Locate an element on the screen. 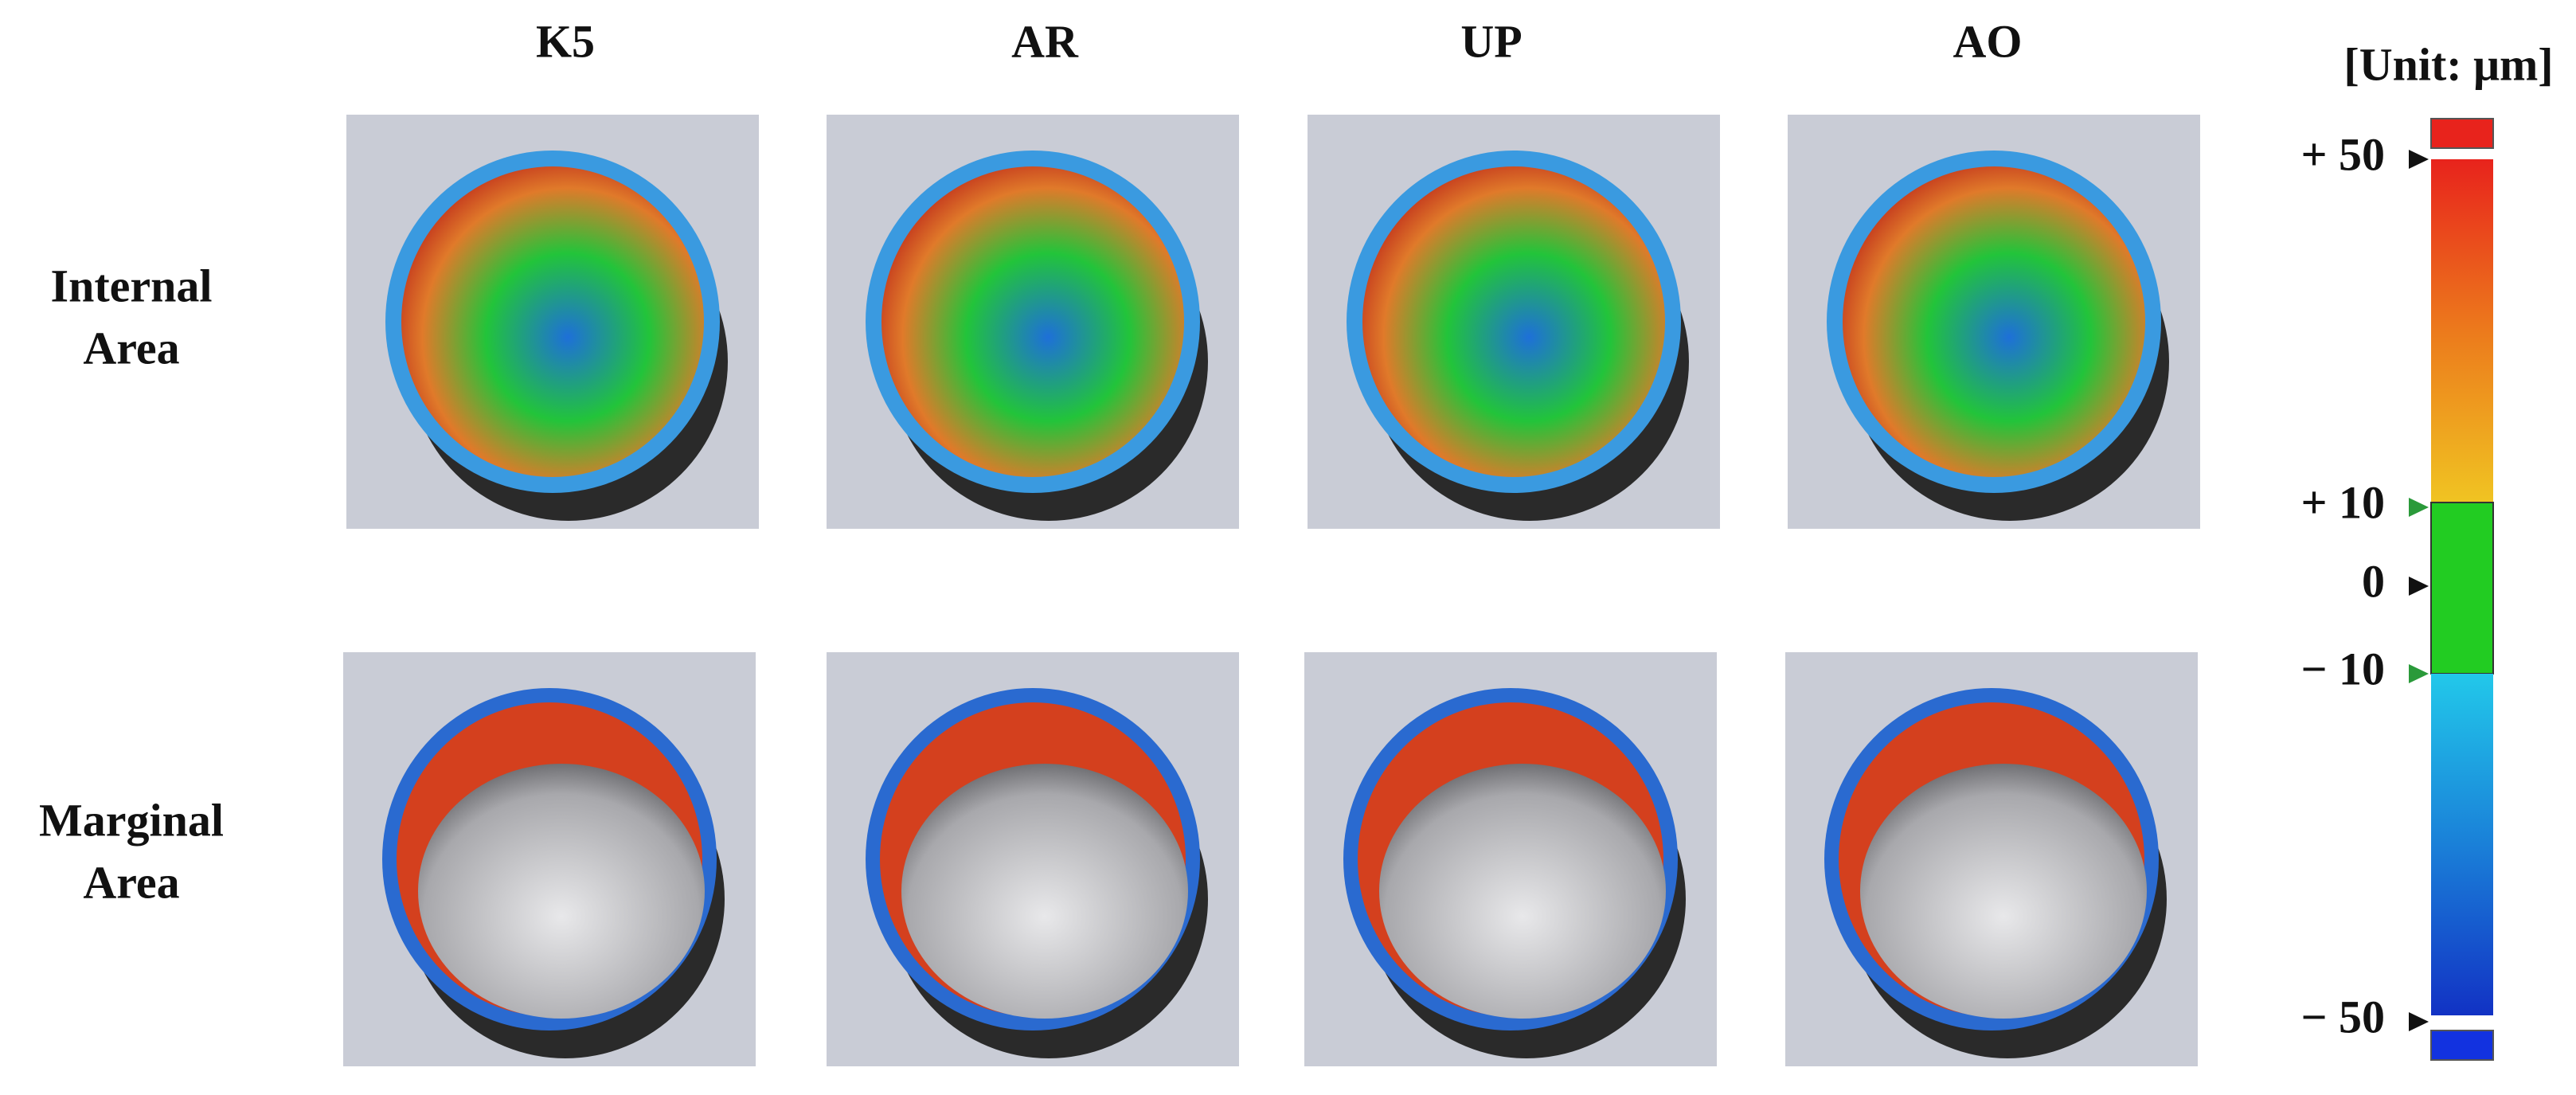  scale-label: − 50 is located at coordinates (2342, 1016).